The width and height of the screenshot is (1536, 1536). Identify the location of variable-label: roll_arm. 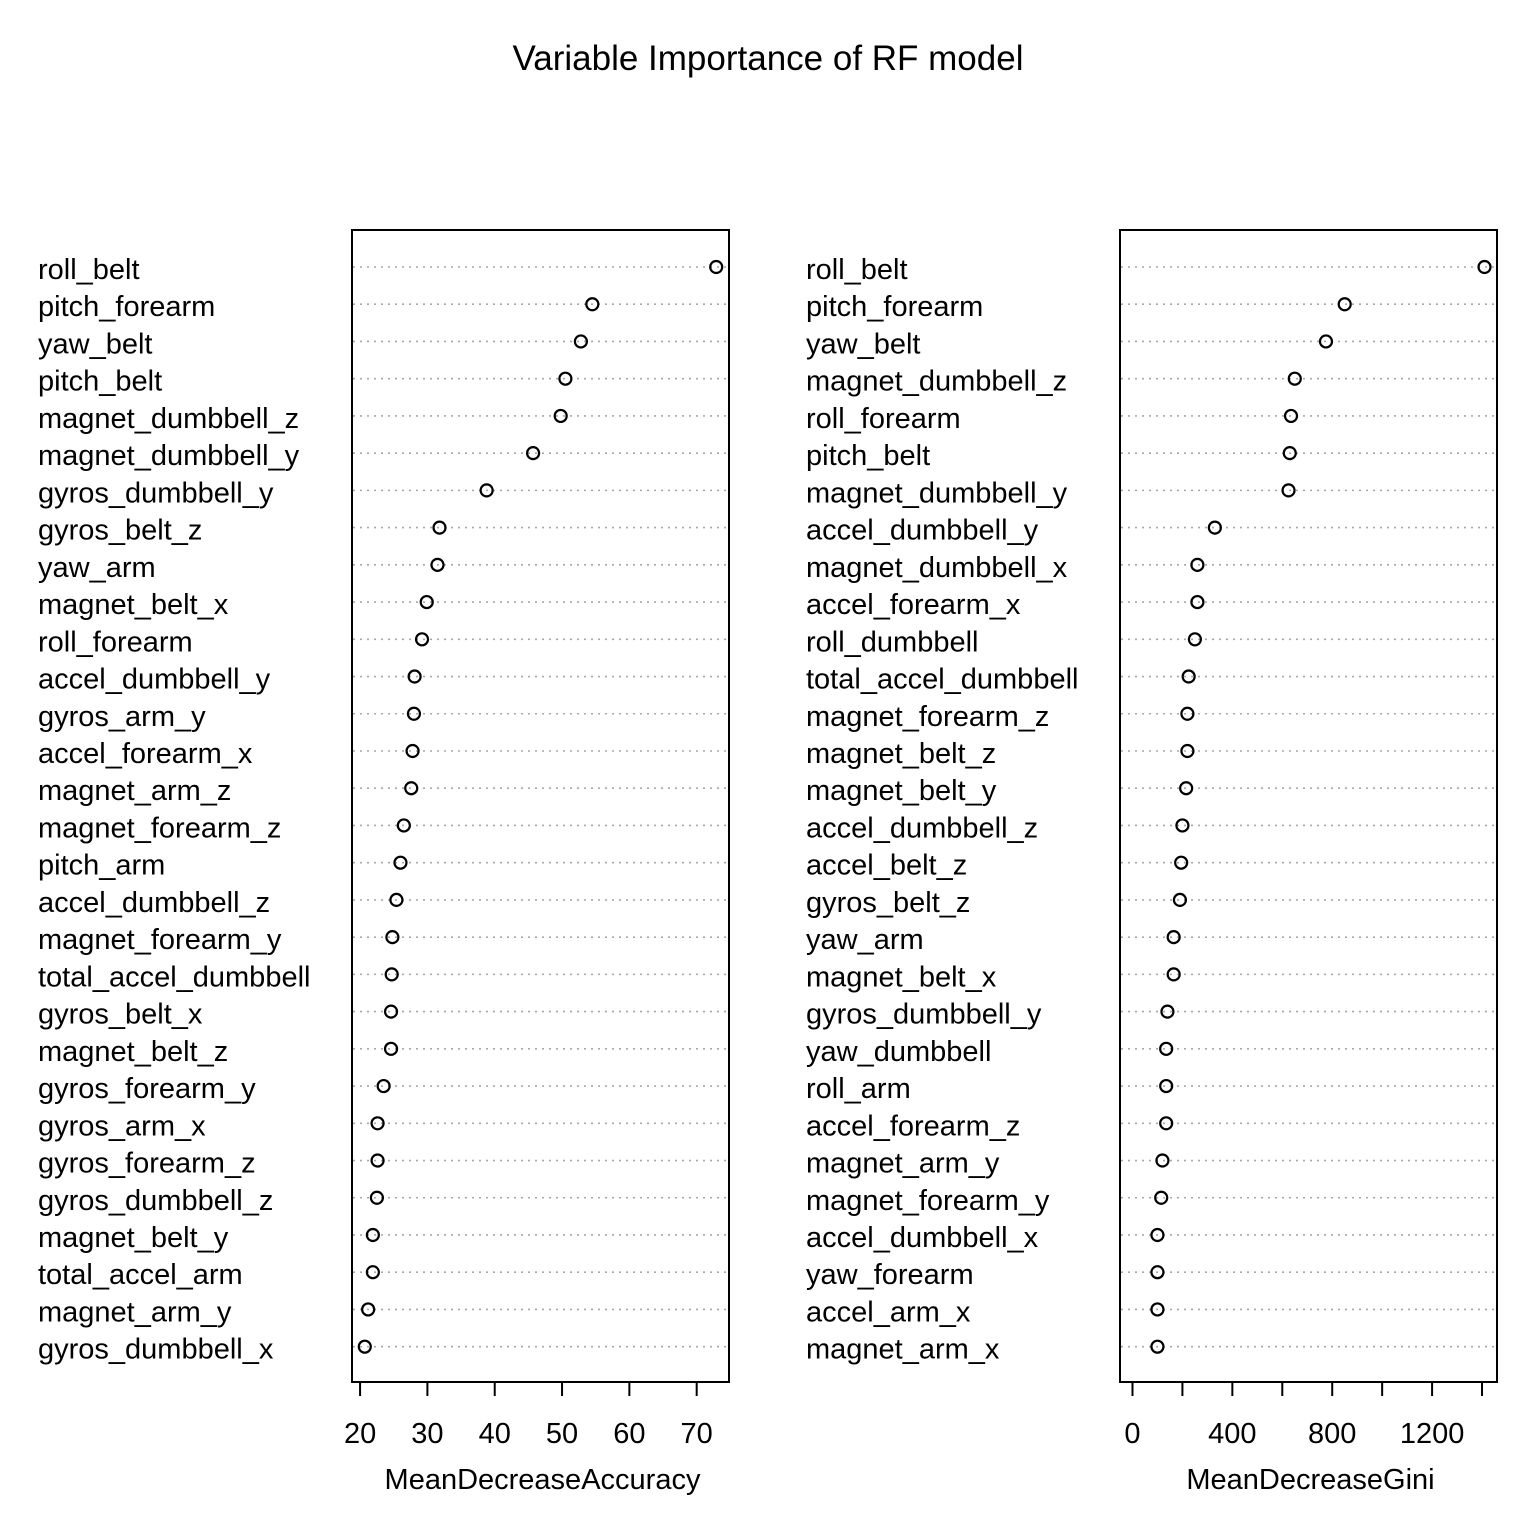
(858, 1089).